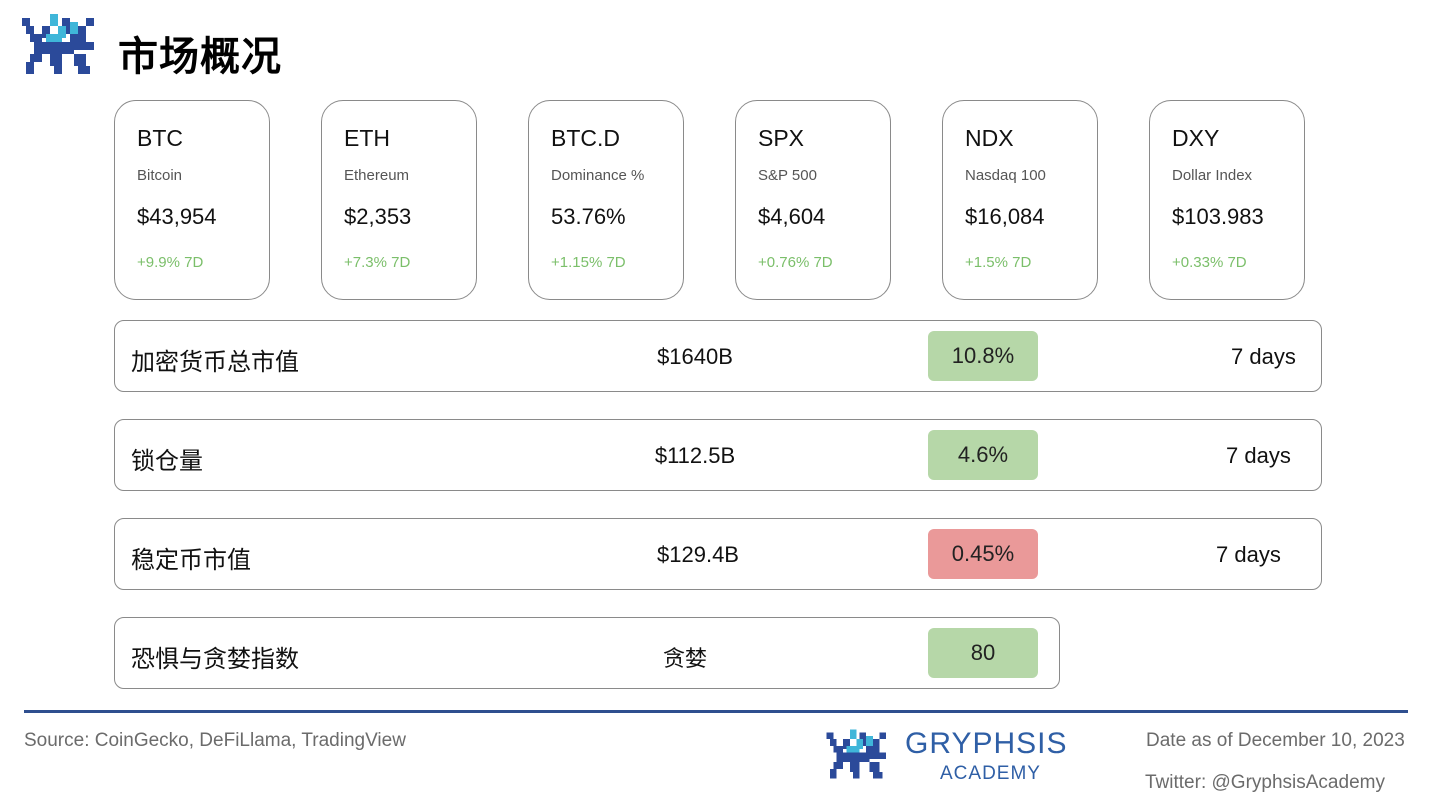 The height and width of the screenshot is (806, 1436). Describe the element at coordinates (587, 653) in the screenshot. I see `metric-row-fear-greed: 恐惧与贪婪指数 贪婪 80` at that location.